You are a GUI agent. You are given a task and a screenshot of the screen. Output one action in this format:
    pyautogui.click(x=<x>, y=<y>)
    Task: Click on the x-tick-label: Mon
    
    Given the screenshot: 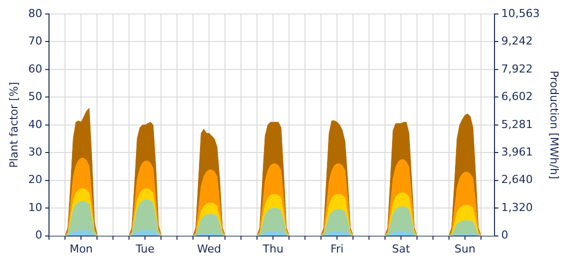 What is the action you would take?
    pyautogui.click(x=81, y=249)
    